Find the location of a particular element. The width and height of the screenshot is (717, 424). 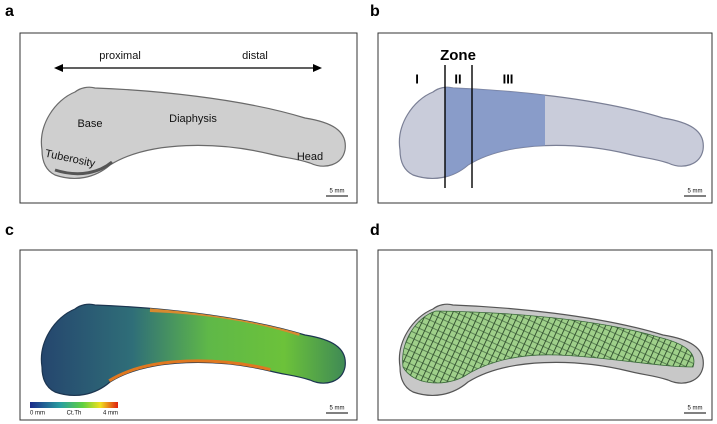

panel-letter: c is located at coordinates (9, 230).